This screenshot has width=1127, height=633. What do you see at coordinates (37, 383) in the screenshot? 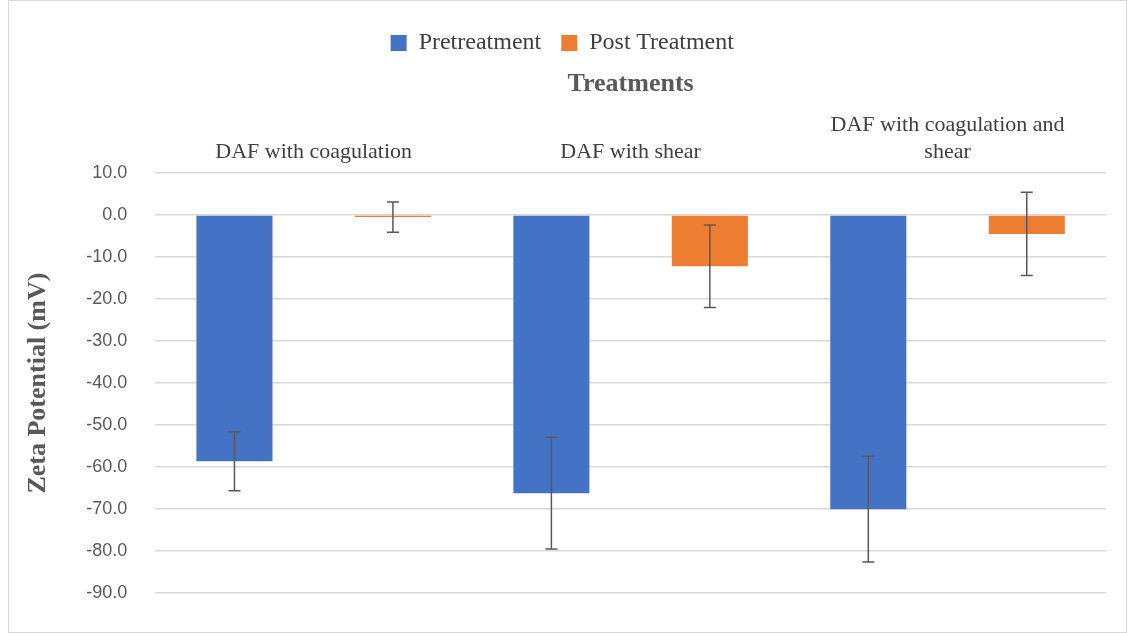
I see `y-axis-title: Zeta Potential (mV)` at bounding box center [37, 383].